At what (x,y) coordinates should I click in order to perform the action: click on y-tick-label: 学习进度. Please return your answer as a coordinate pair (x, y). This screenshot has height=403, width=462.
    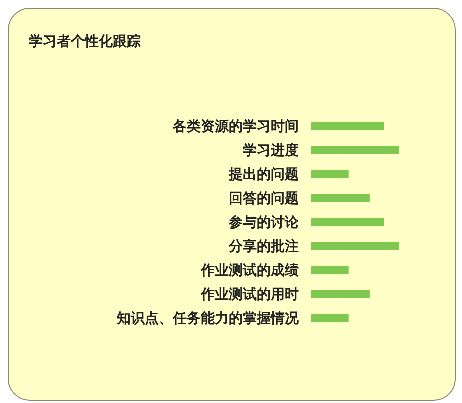
    Looking at the image, I should click on (271, 150).